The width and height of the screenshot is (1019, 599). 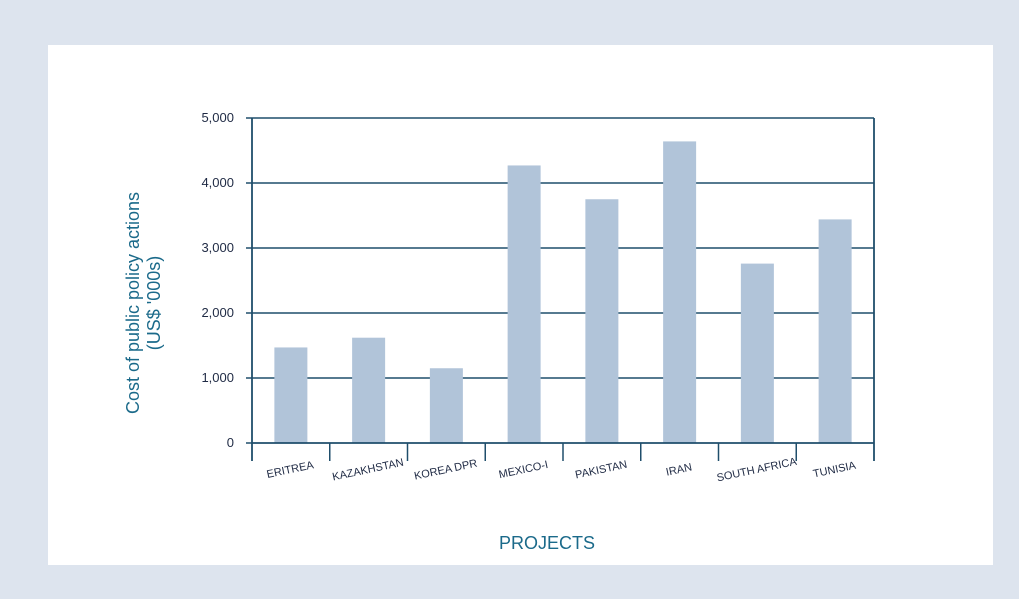 What do you see at coordinates (369, 390) in the screenshot?
I see `bar-kazakhstan` at bounding box center [369, 390].